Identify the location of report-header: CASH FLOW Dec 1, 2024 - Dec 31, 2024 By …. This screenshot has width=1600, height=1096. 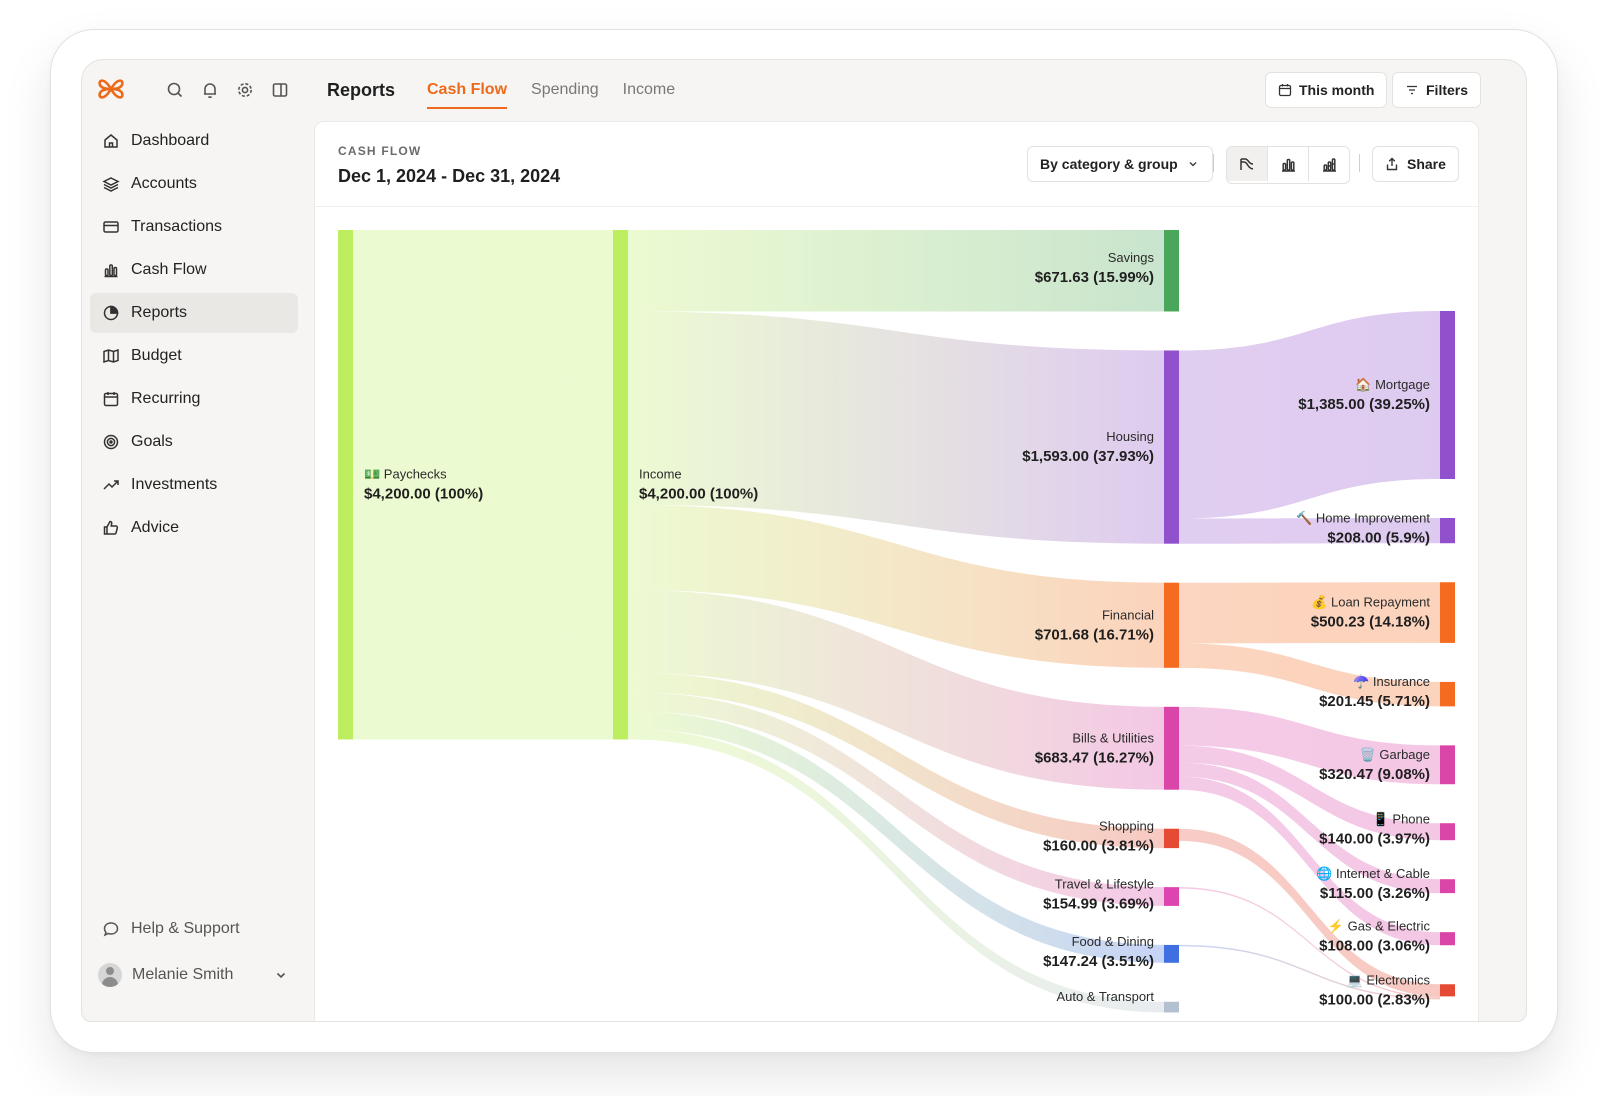
(896, 164).